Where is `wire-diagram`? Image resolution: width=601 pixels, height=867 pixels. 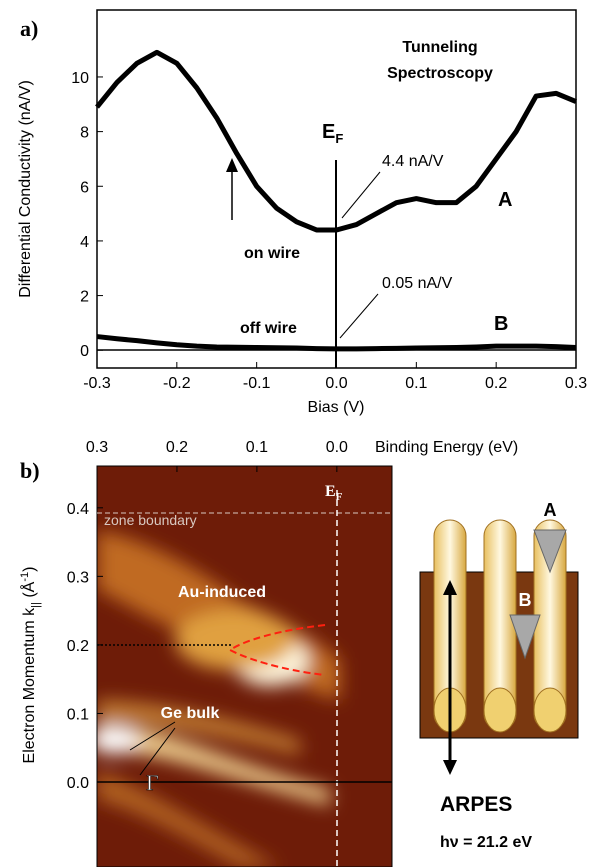
wire-diagram is located at coordinates (499, 647).